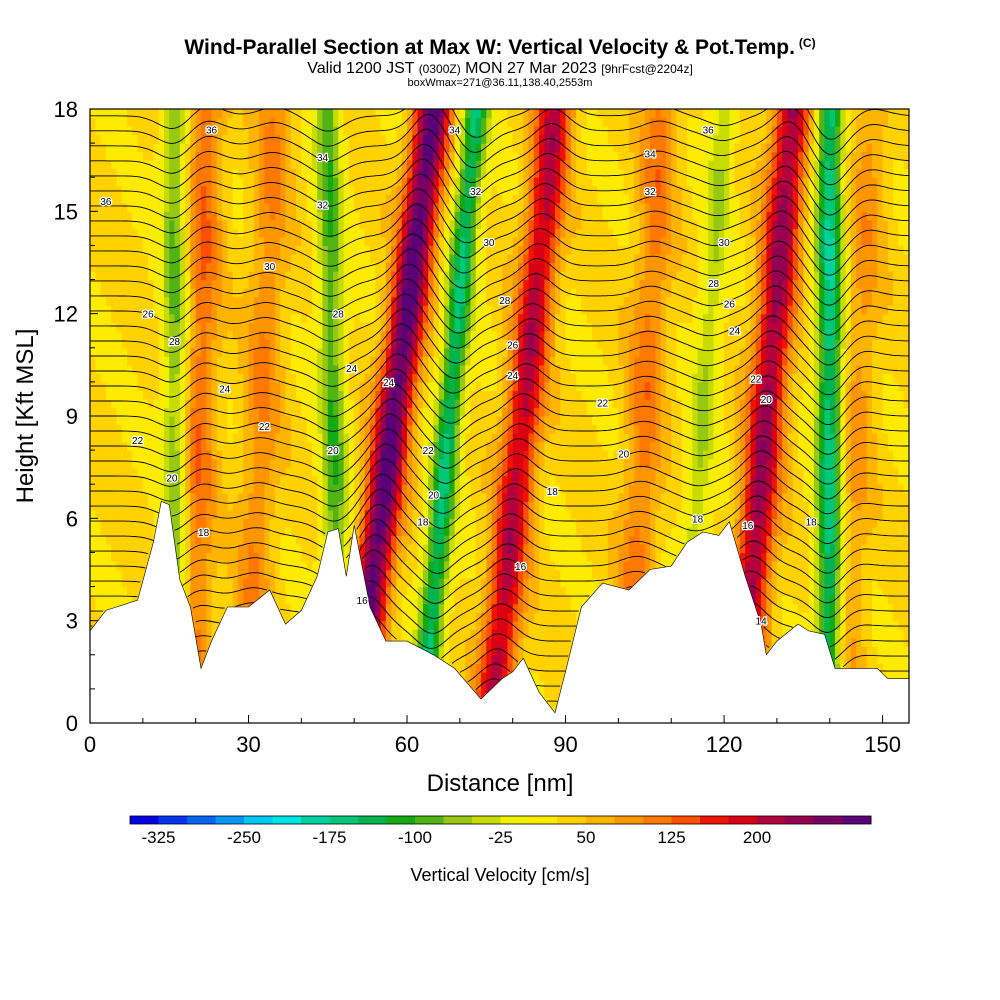 This screenshot has width=1000, height=1000. Describe the element at coordinates (724, 744) in the screenshot. I see `x-tick-label: 120` at that location.